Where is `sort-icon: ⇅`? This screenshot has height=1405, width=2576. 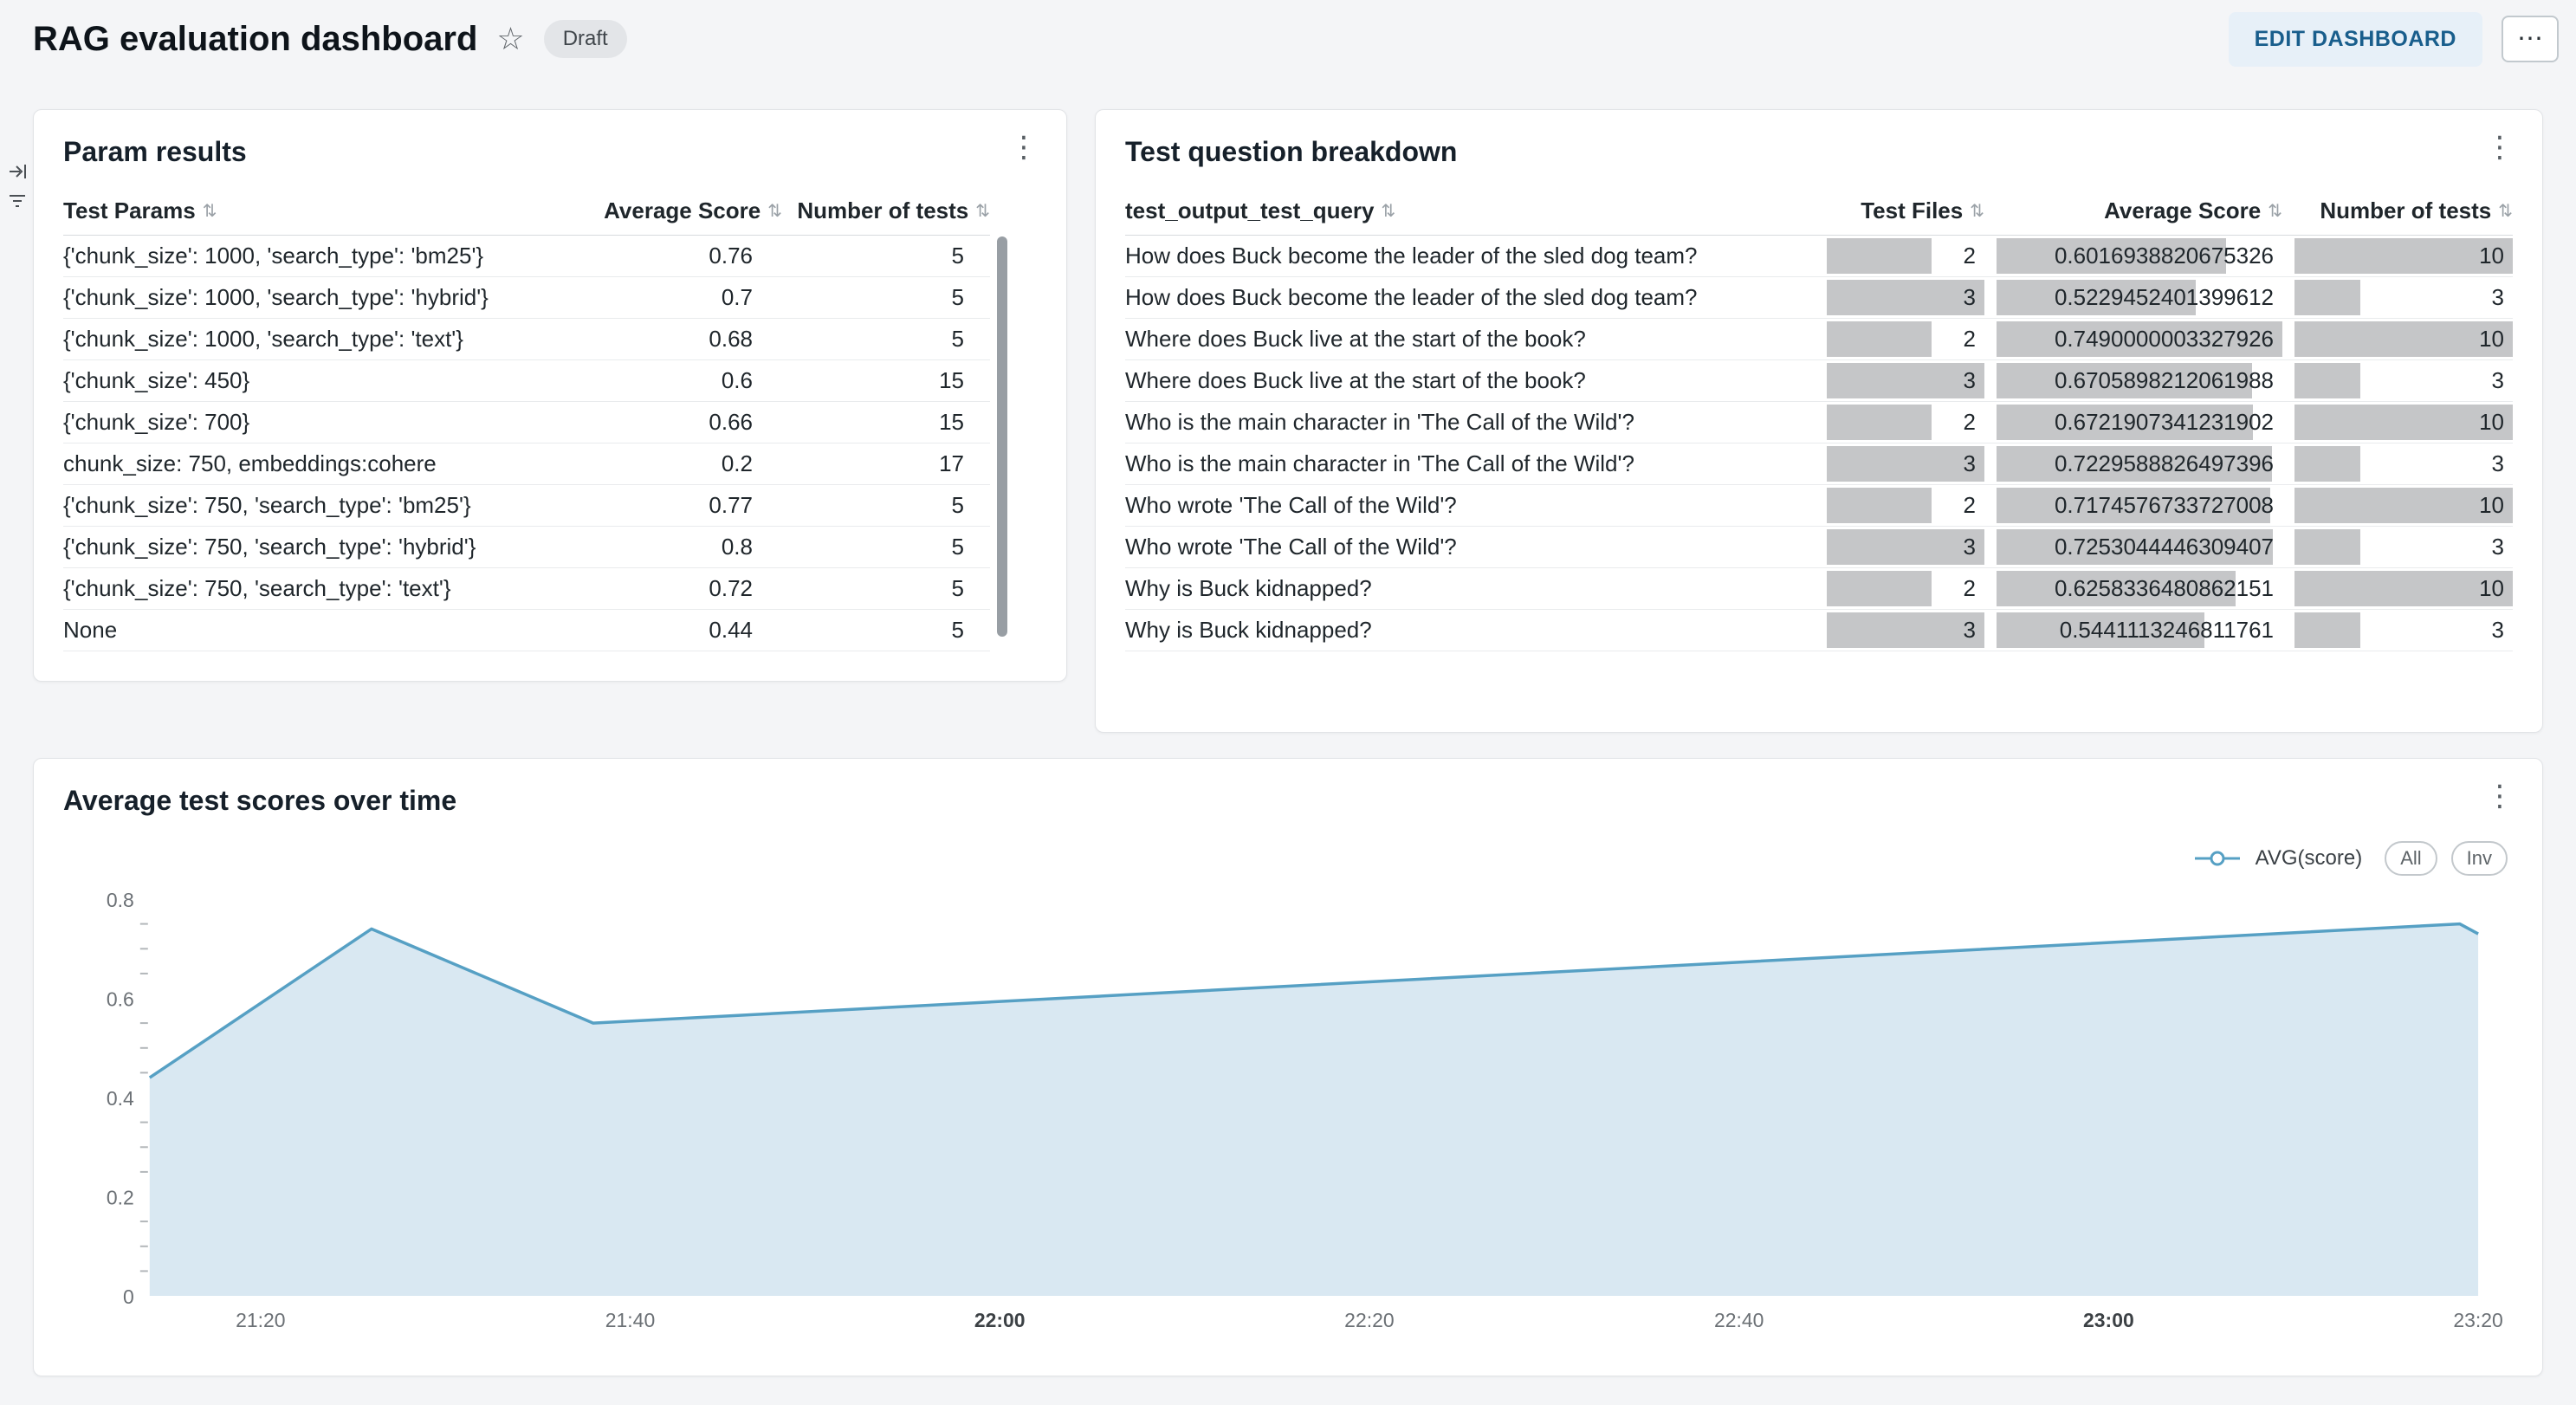 sort-icon: ⇅ is located at coordinates (209, 211).